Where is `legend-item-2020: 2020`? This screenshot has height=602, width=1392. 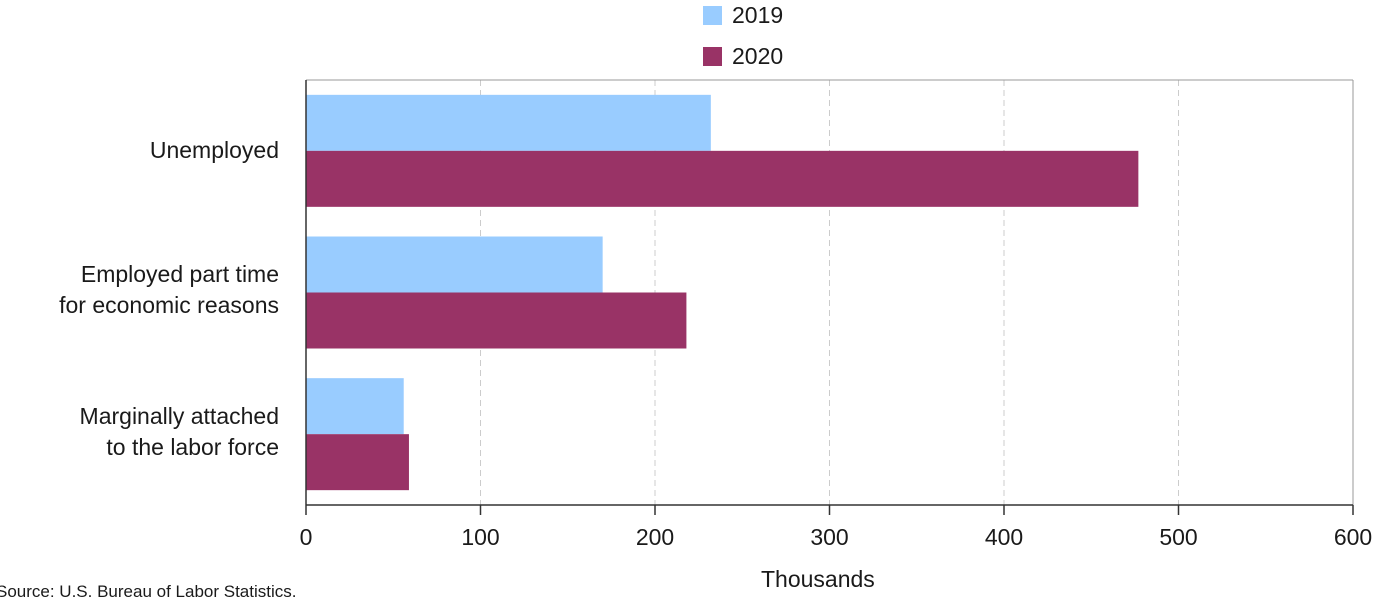 legend-item-2020: 2020 is located at coordinates (743, 56).